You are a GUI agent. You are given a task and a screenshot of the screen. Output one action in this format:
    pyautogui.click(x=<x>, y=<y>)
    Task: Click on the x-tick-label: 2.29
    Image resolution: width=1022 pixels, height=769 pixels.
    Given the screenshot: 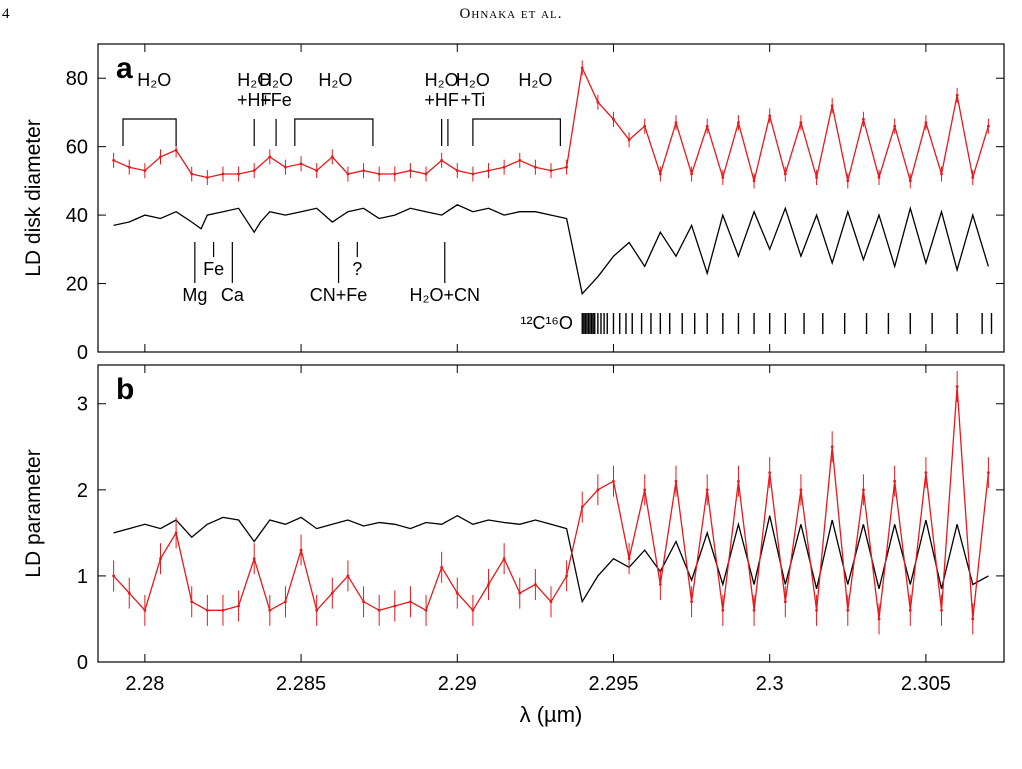 What is the action you would take?
    pyautogui.click(x=457, y=684)
    